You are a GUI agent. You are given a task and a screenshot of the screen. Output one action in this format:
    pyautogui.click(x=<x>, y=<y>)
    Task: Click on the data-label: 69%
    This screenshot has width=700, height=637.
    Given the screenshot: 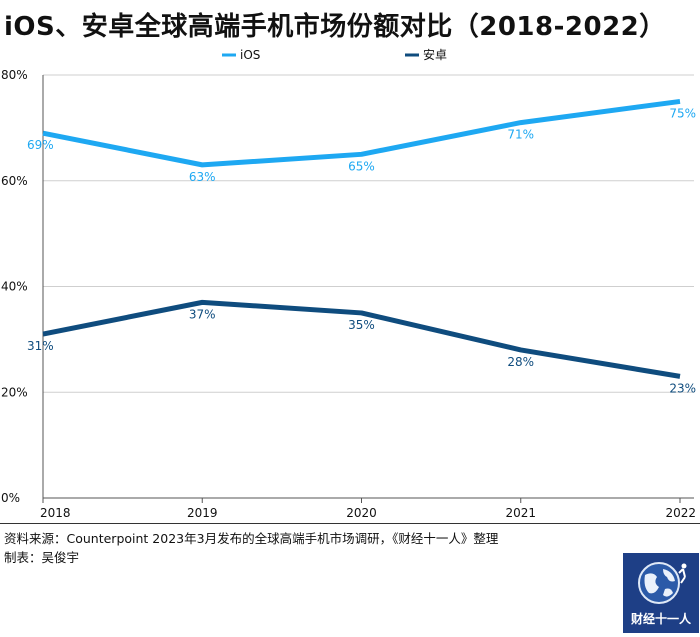 What is the action you would take?
    pyautogui.click(x=40, y=145)
    